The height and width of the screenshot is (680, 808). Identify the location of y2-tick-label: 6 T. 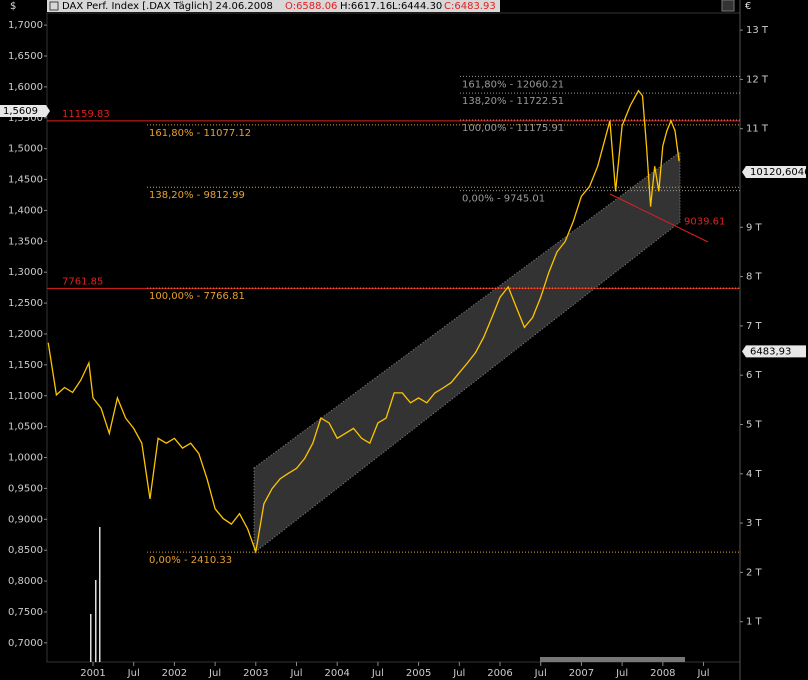
(754, 375).